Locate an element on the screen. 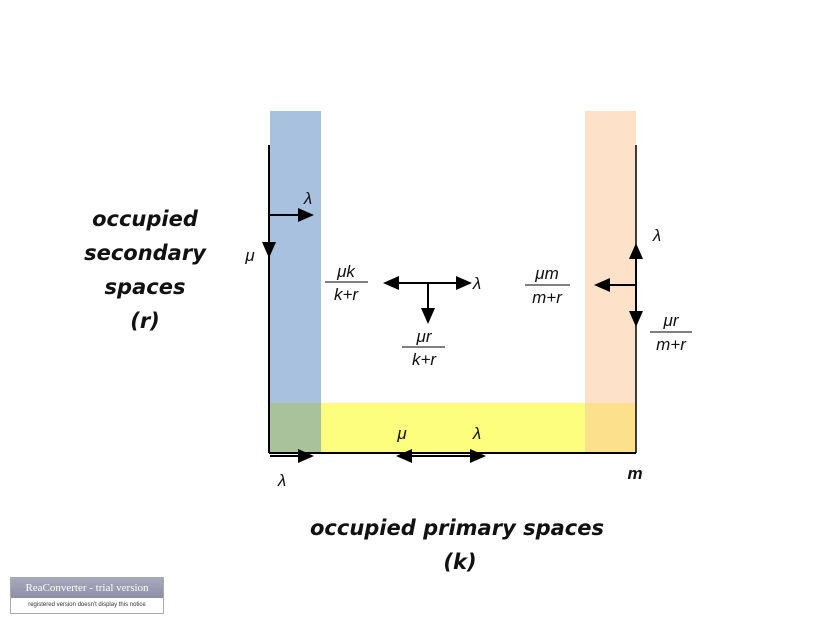  secondary-label: (r) is located at coordinates (145, 321).